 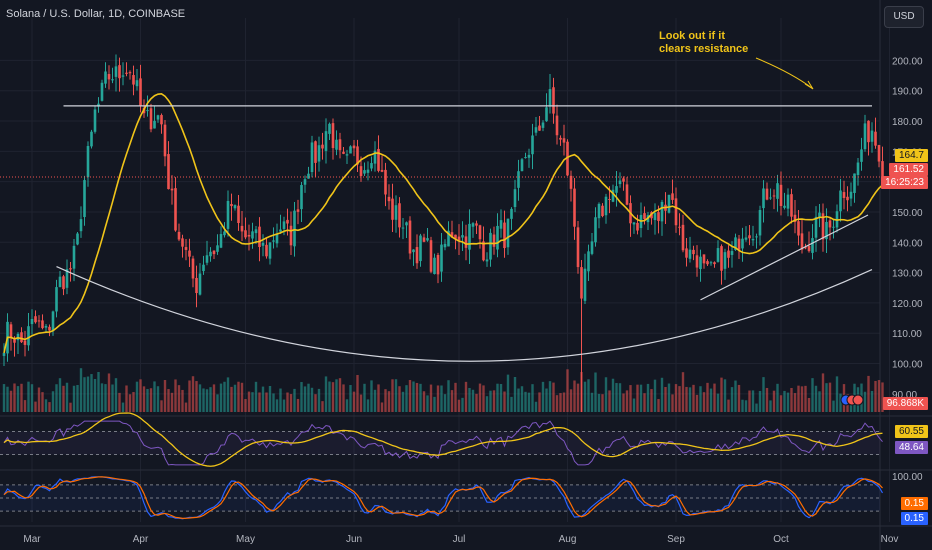 I want to click on annotation-arrow, so click(x=784, y=73).